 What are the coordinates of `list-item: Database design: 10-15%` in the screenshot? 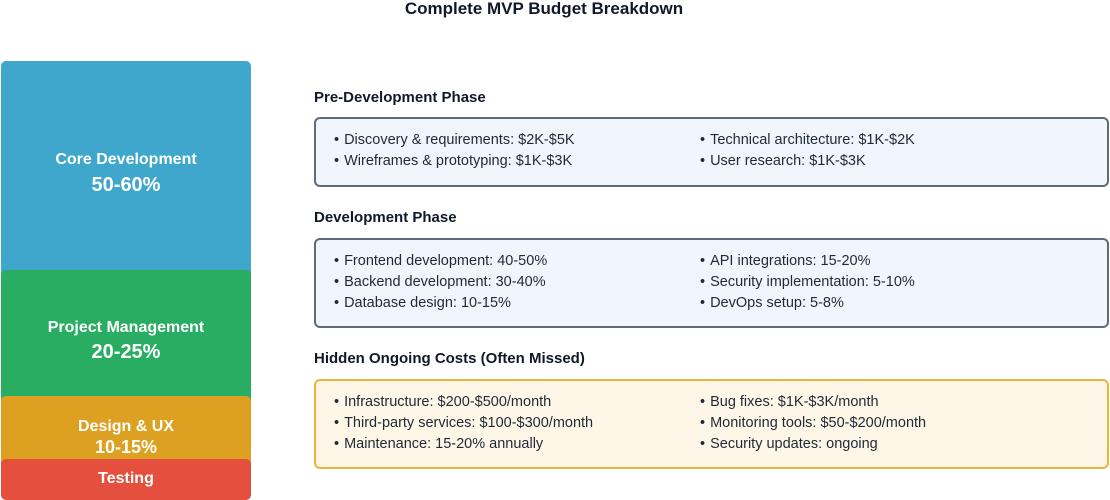 It's located at (440, 303).